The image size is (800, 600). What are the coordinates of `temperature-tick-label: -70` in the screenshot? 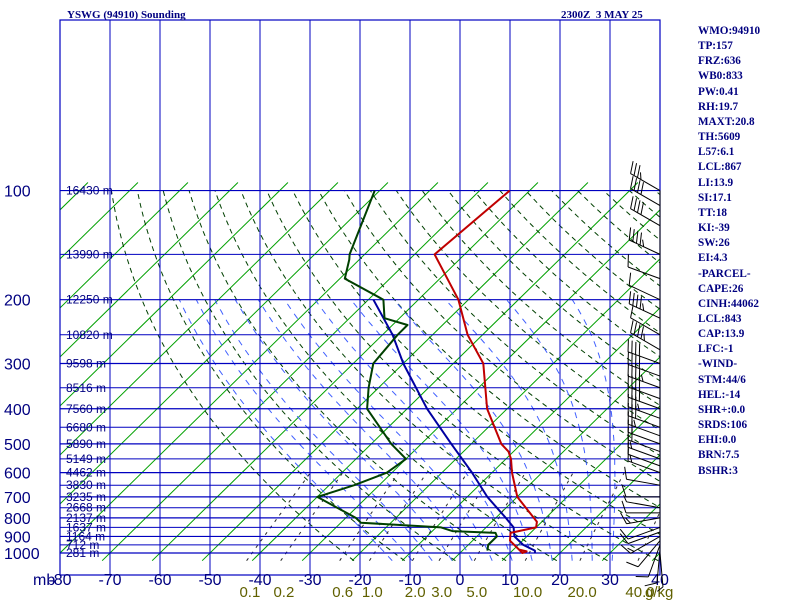 It's located at (109, 580).